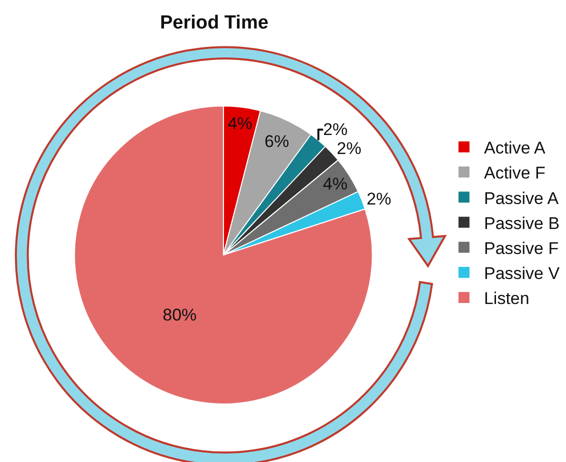  I want to click on legend-label: Active A, so click(515, 148).